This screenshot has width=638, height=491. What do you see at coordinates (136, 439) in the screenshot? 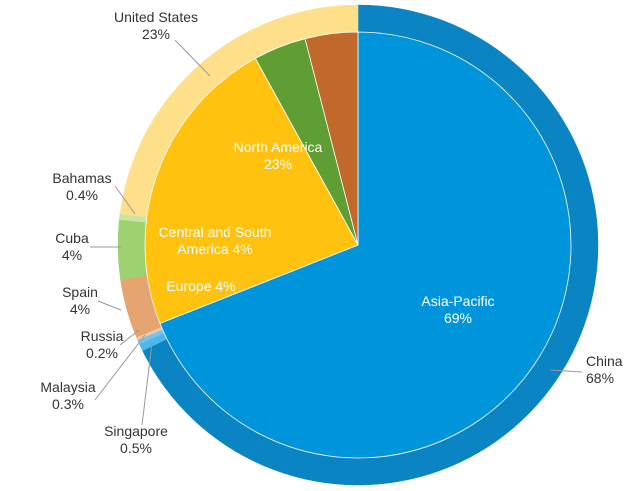
I see `outer-label-singapore: Singapore 0.5%` at bounding box center [136, 439].